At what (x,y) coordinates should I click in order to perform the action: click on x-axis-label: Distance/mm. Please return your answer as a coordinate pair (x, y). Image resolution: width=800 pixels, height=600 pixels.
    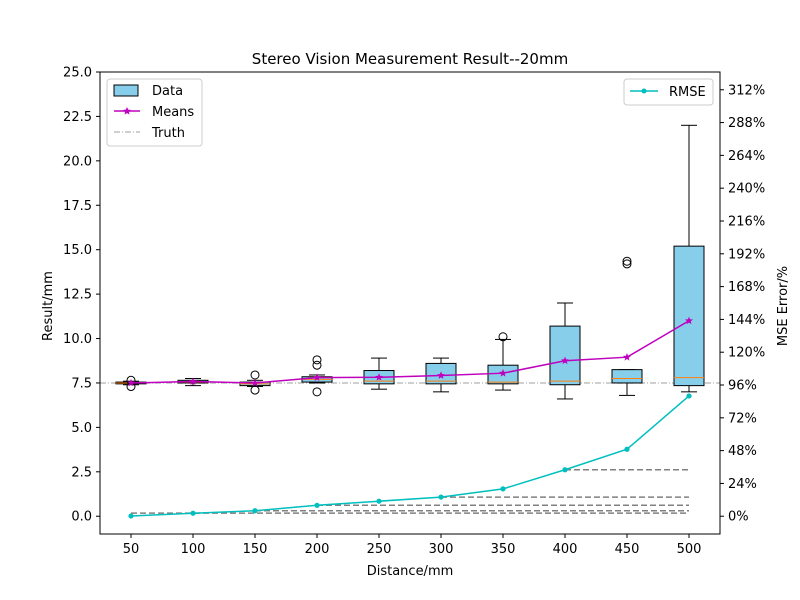
    Looking at the image, I should click on (410, 571).